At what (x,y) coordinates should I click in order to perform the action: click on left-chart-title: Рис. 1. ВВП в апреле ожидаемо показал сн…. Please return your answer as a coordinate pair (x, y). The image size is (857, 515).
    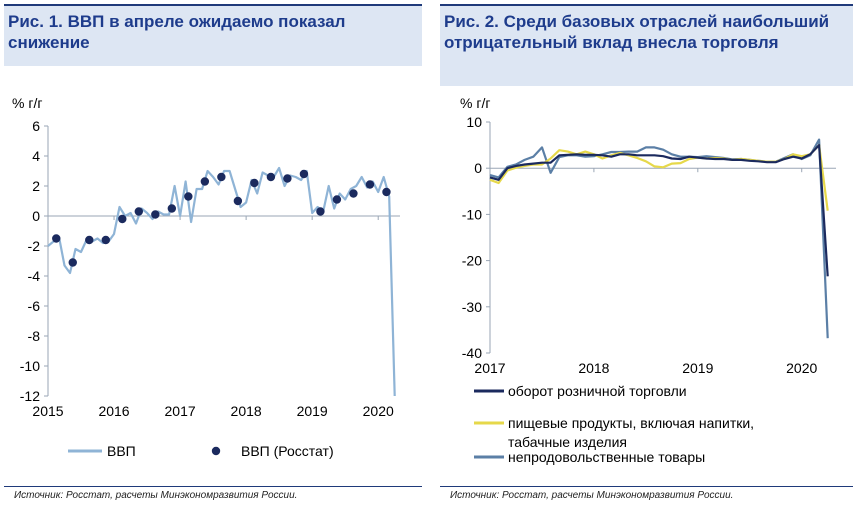
    Looking at the image, I should click on (177, 32).